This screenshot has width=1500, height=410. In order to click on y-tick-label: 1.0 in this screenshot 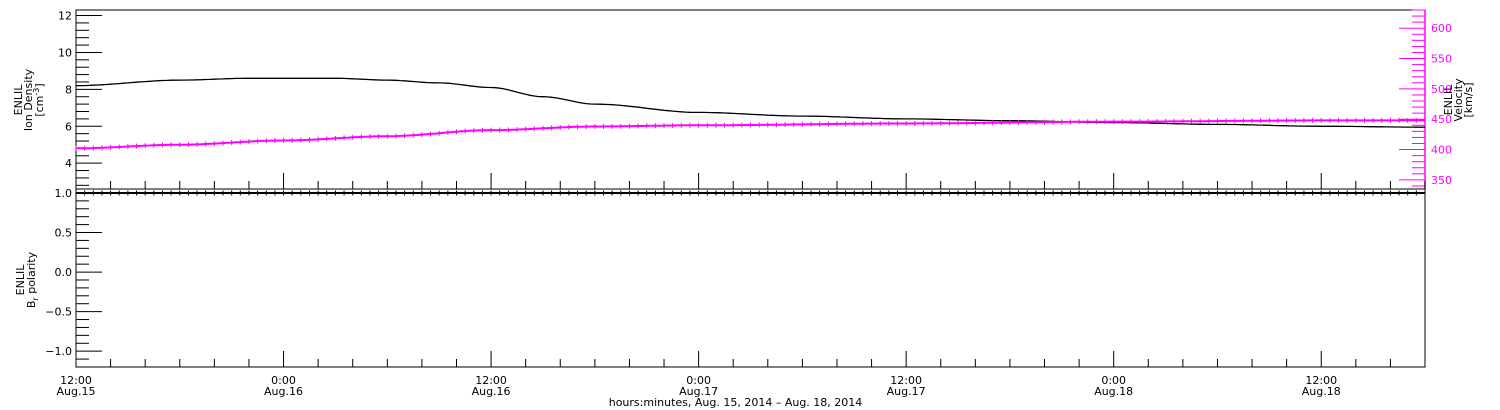, I will do `click(64, 193)`.